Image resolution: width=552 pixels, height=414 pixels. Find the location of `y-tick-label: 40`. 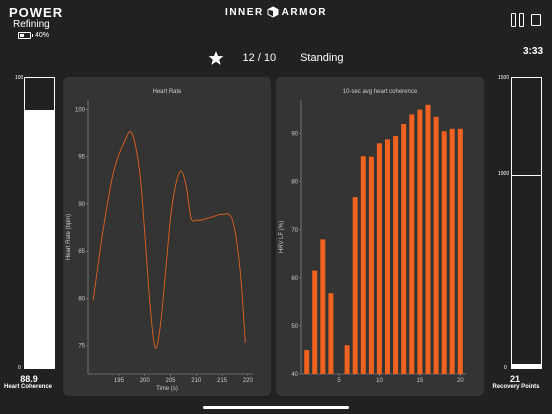

y-tick-label: 40 is located at coordinates (294, 375).